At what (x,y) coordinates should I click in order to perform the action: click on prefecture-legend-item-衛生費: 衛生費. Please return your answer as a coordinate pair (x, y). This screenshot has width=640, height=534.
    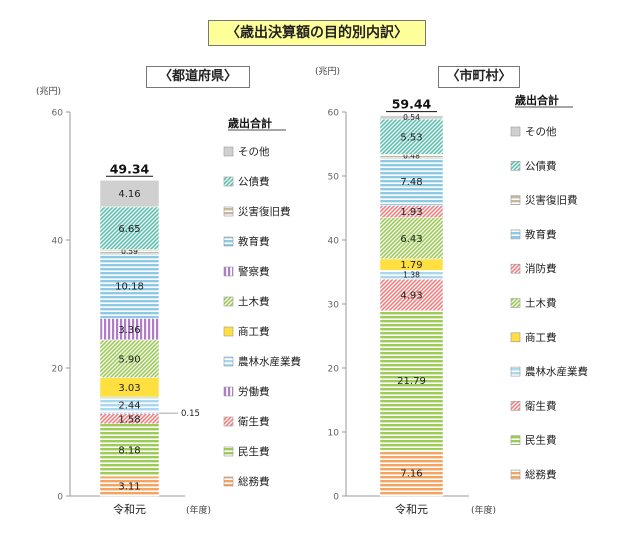
    Looking at the image, I should click on (254, 421).